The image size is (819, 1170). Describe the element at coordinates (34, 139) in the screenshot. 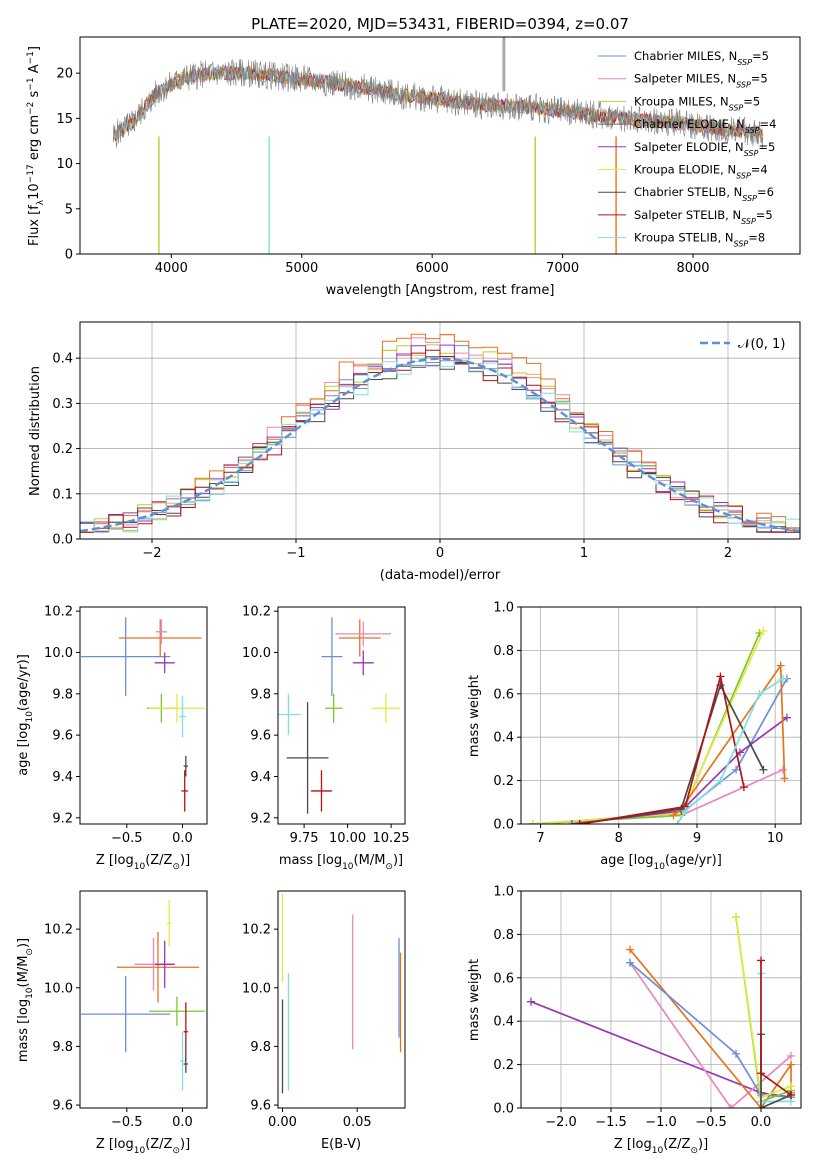

I see `label-part: erg cm` at that location.